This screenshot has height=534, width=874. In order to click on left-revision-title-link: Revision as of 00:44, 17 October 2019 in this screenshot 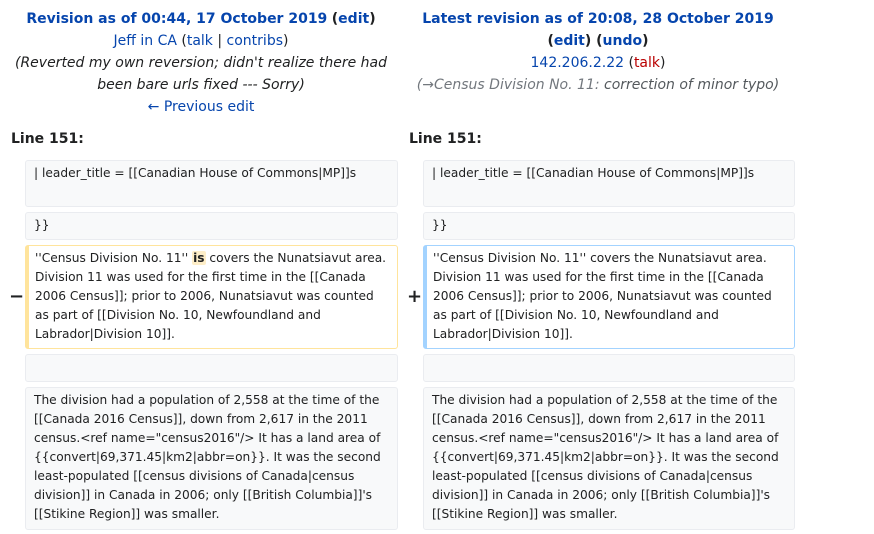, I will do `click(177, 19)`.